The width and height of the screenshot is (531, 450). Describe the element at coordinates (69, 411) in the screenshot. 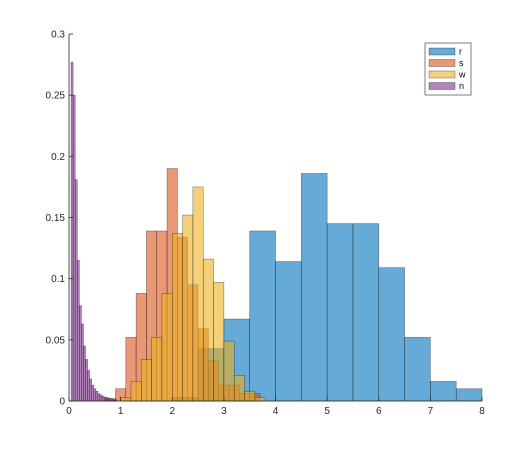

I see `x-tick-label: 0` at that location.